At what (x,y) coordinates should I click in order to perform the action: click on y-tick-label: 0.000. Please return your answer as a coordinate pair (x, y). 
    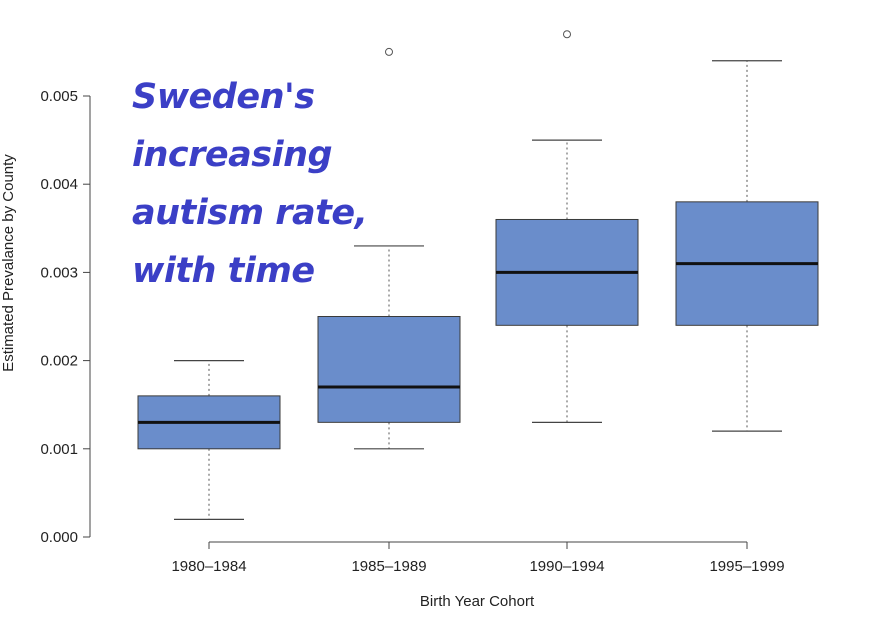
    Looking at the image, I should click on (59, 537).